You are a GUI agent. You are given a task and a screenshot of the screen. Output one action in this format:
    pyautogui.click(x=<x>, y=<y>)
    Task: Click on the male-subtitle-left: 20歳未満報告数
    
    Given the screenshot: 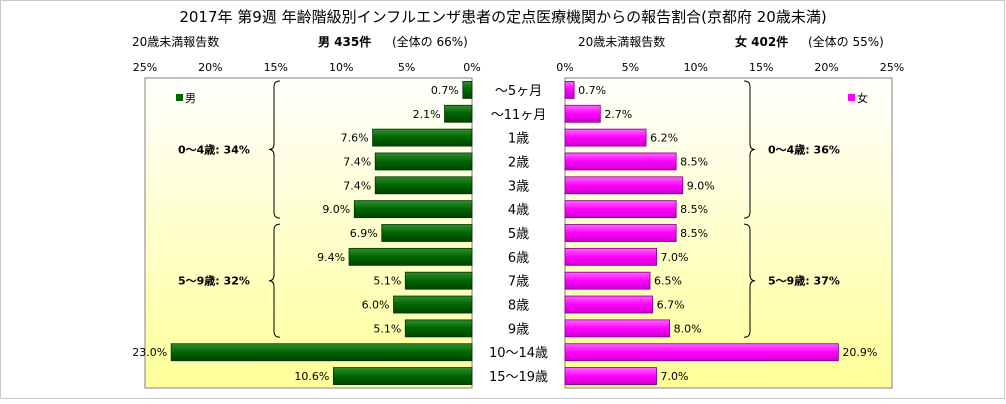 What is the action you would take?
    pyautogui.click(x=175, y=41)
    